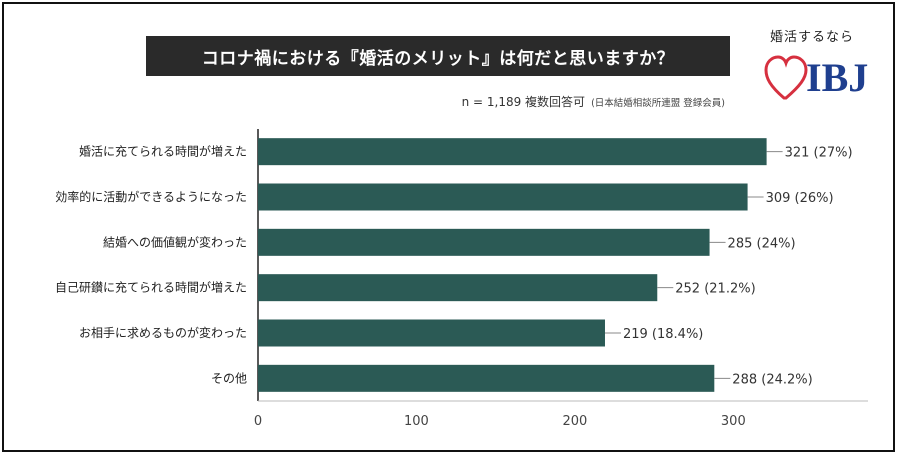 Image resolution: width=900 pixels, height=457 pixels. Describe the element at coordinates (772, 379) in the screenshot. I see `data-label: 288 (24.2%)` at that location.